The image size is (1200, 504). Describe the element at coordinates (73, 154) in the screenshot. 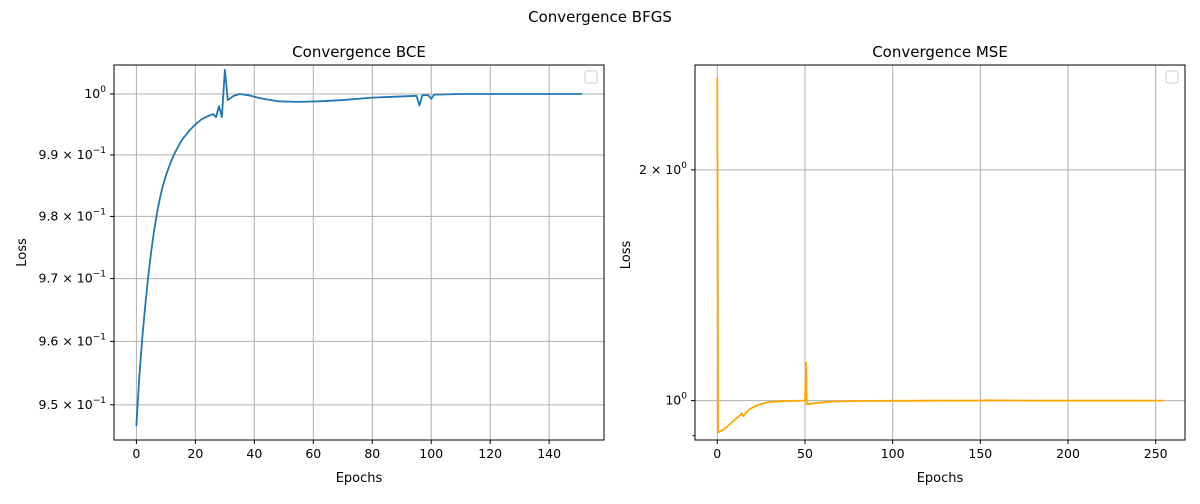

I see `y-tick-label: 9.9 × 10−1` at that location.